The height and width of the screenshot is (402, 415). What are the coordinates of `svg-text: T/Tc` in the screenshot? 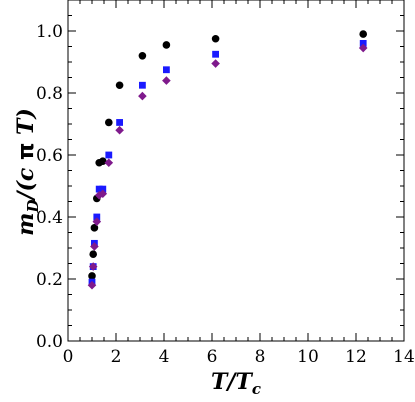 It's located at (236, 383).